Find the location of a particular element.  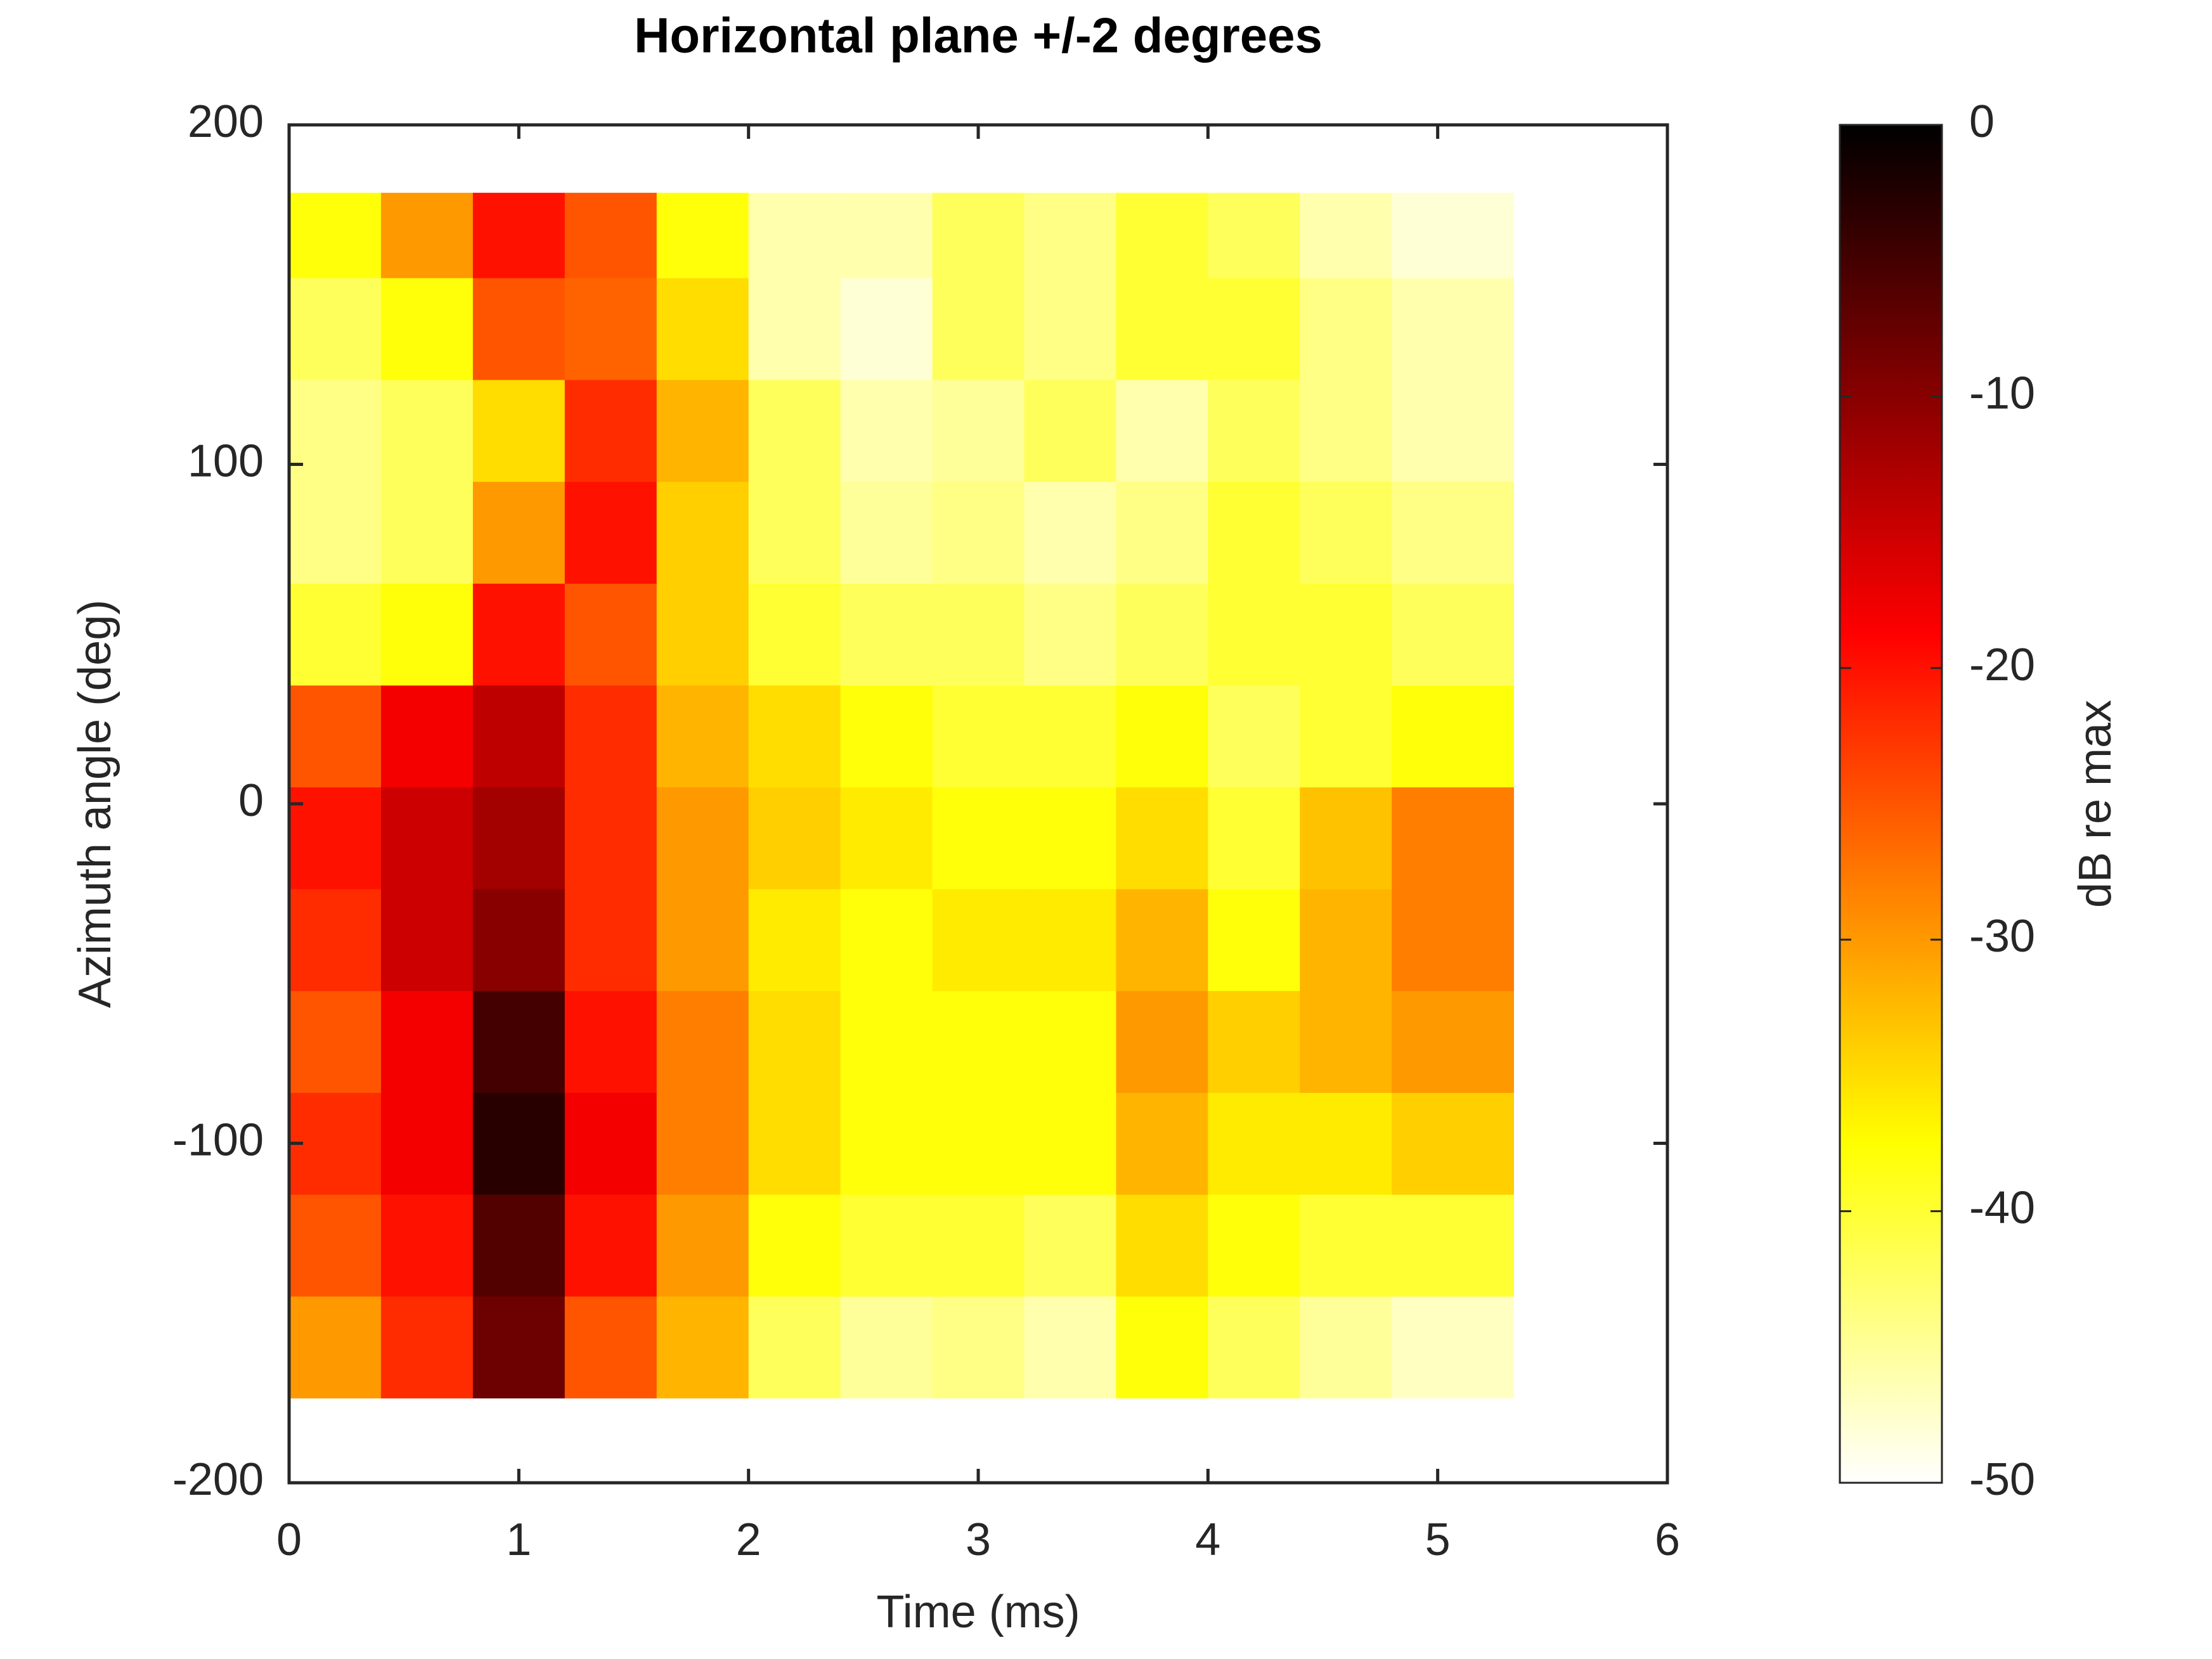

x-tick-label: 4 is located at coordinates (1207, 1539).